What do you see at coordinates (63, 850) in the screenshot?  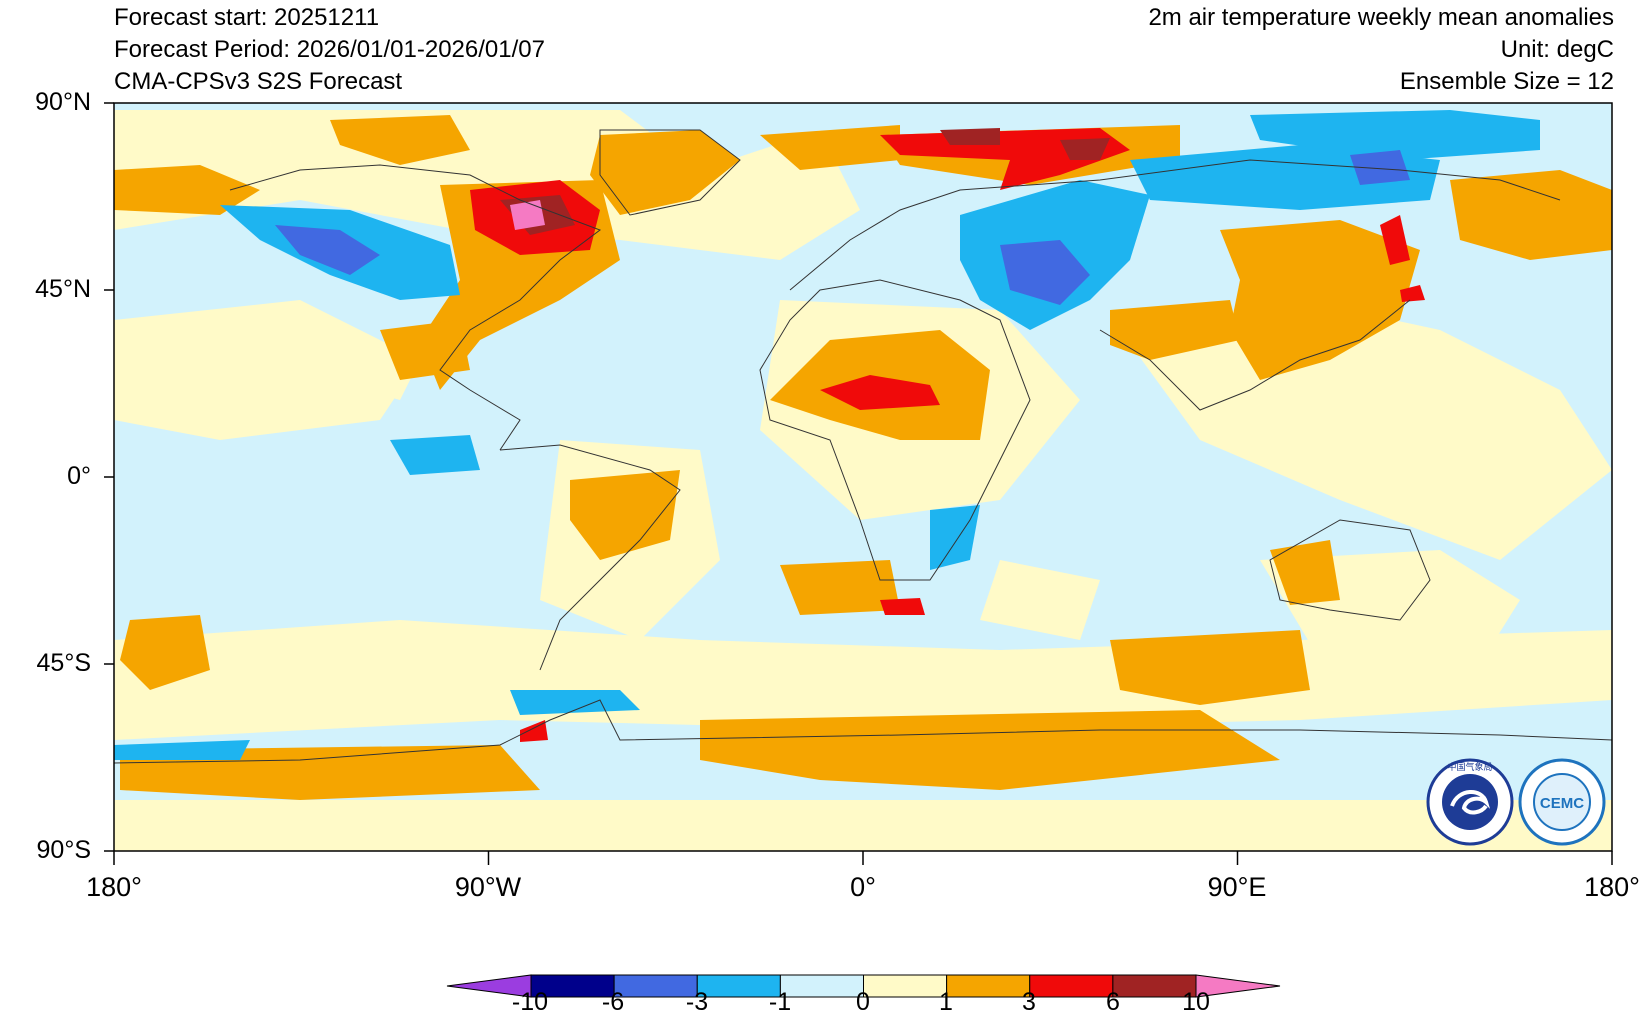 I see `lat-label-90s: 90°S` at bounding box center [63, 850].